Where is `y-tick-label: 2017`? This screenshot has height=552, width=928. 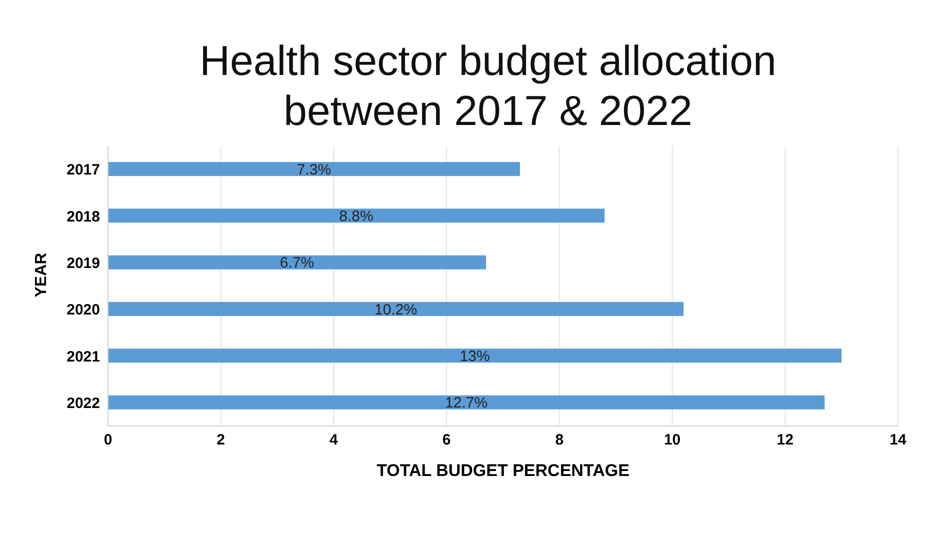
y-tick-label: 2017 is located at coordinates (83, 170).